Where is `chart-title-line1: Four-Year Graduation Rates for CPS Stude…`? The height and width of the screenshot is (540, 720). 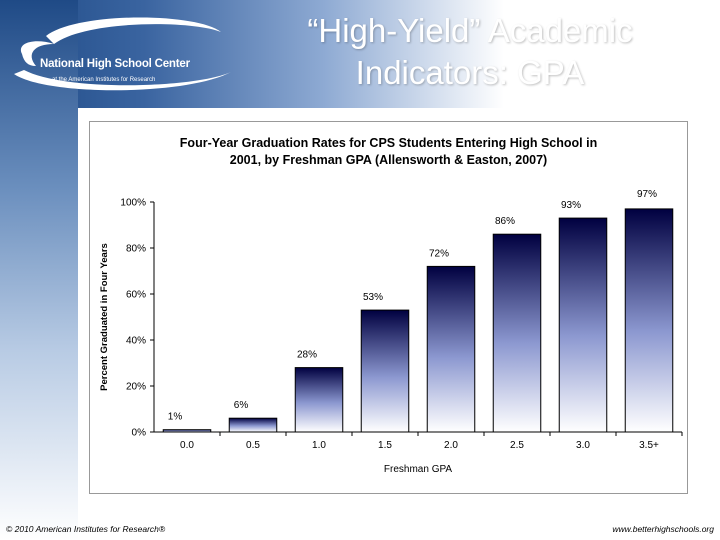
chart-title-line1: Four-Year Graduation Rates for CPS Stude… is located at coordinates (388, 143).